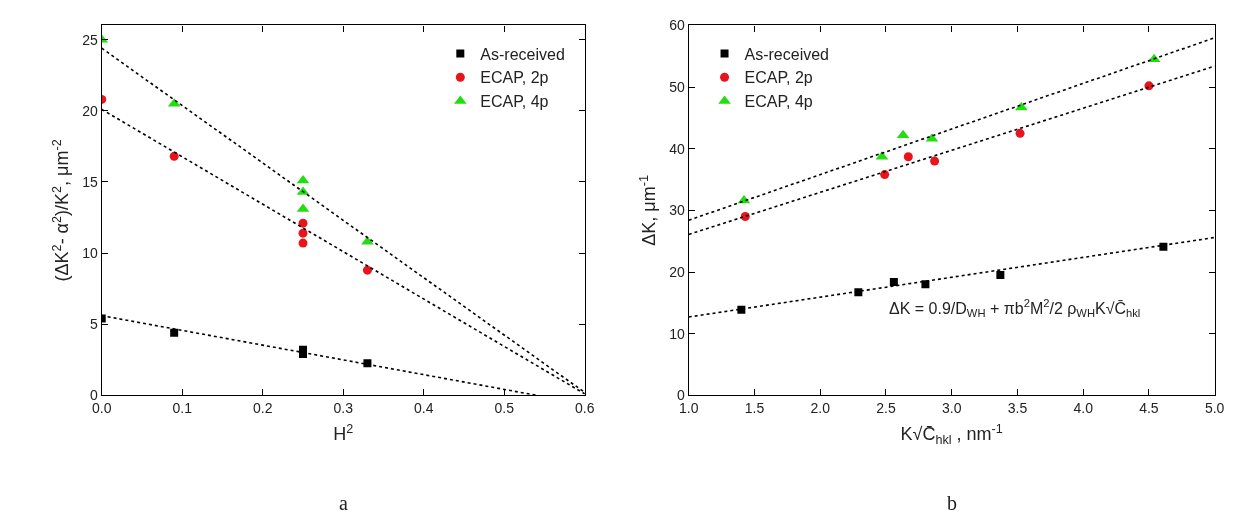  Describe the element at coordinates (677, 148) in the screenshot. I see `y-tick-label: 40` at that location.